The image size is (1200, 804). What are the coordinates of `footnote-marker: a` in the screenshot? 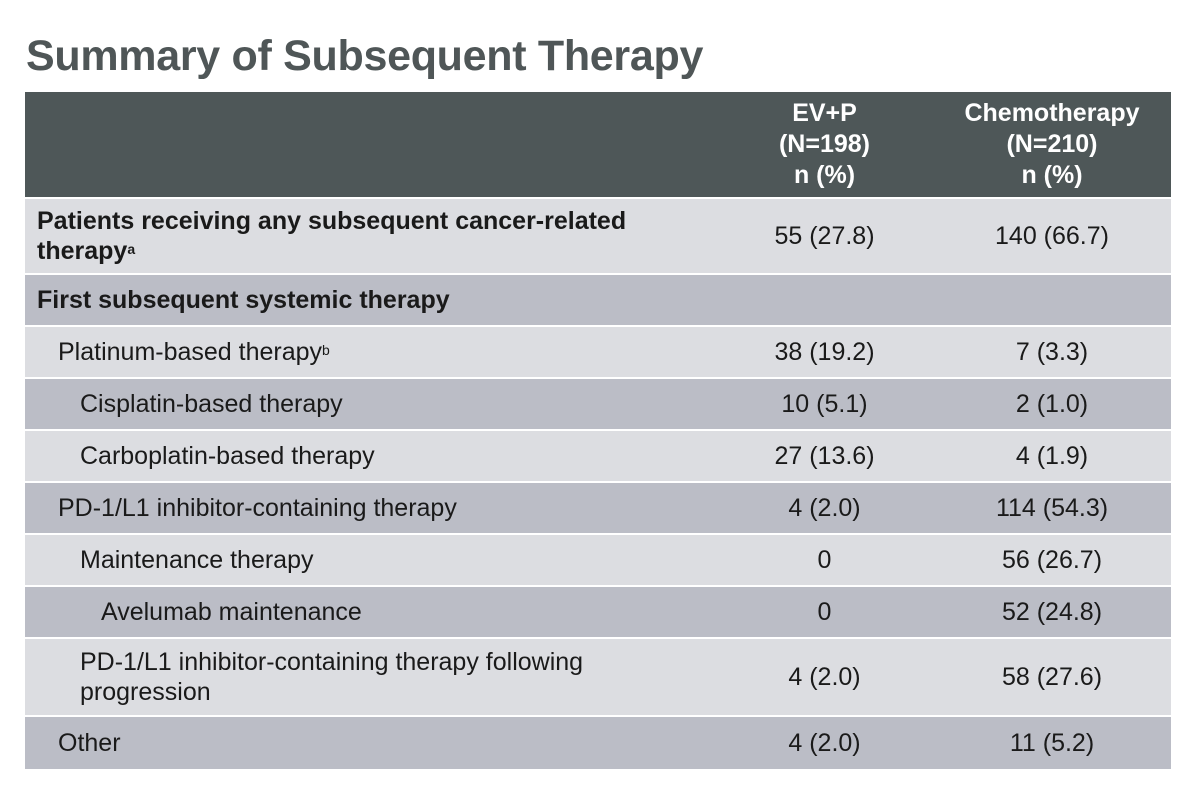 It's located at (131, 249).